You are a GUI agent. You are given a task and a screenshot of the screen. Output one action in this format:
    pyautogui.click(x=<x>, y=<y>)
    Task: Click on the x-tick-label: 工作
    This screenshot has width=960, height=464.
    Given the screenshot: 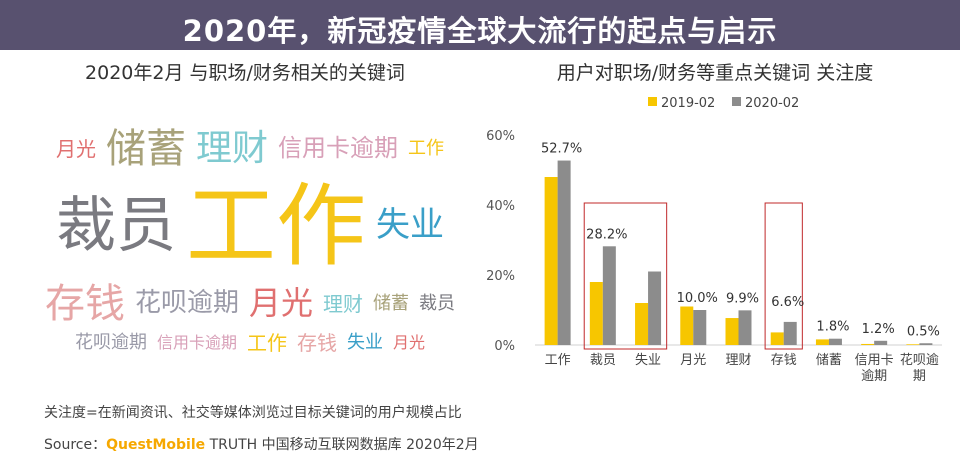 What is the action you would take?
    pyautogui.click(x=557, y=360)
    